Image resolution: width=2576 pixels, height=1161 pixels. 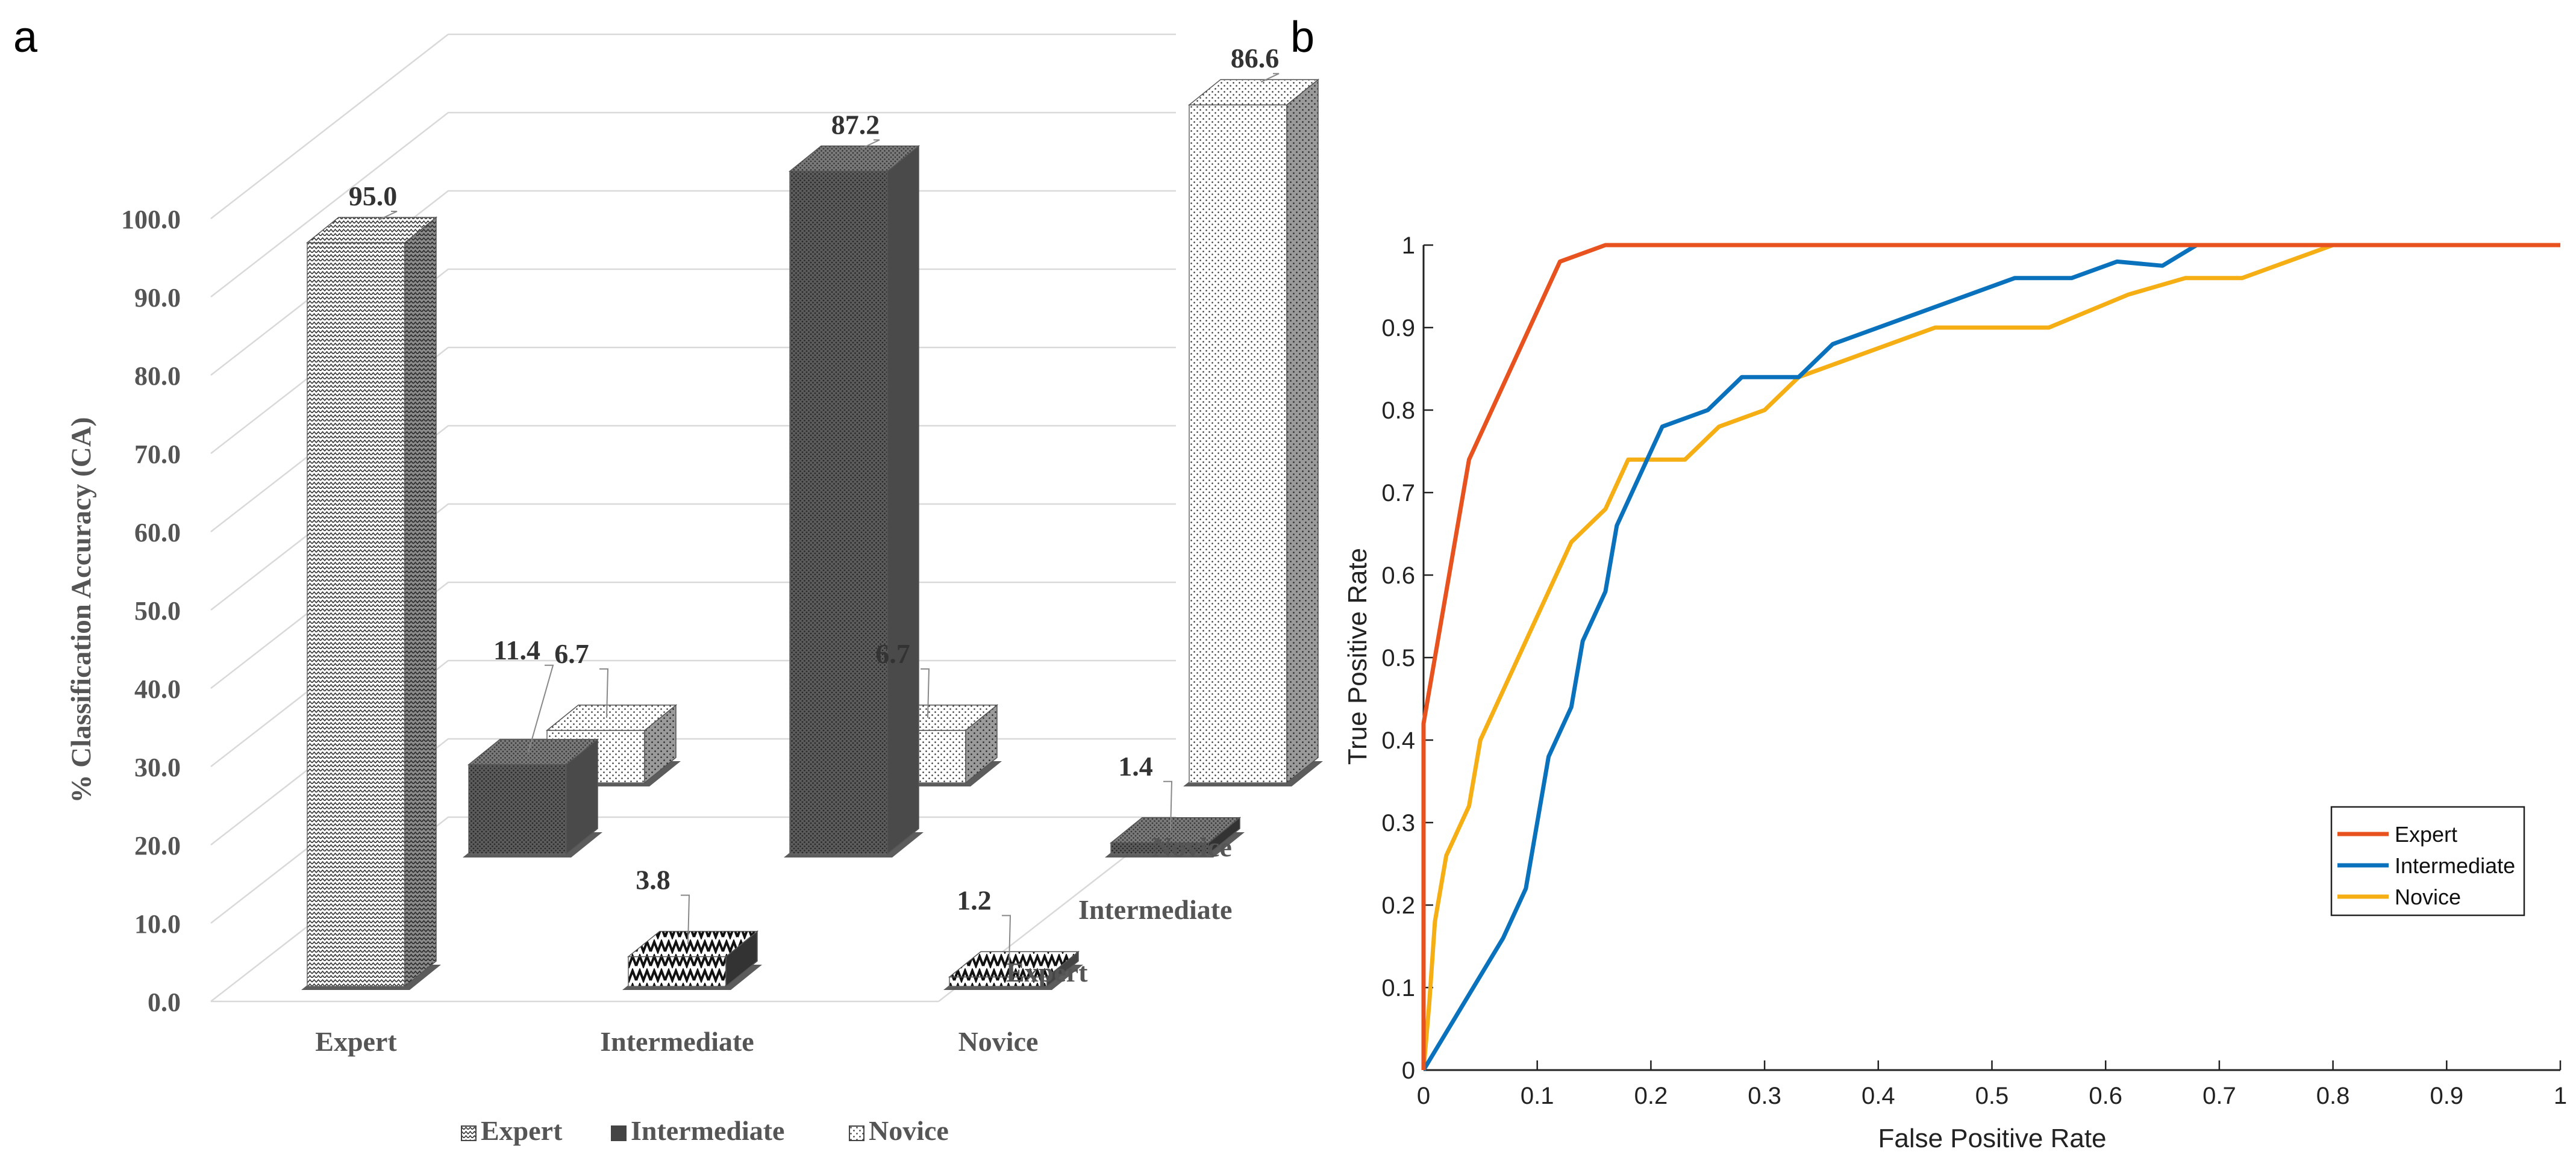 I want to click on y-tick-label: 30.0, so click(x=158, y=767).